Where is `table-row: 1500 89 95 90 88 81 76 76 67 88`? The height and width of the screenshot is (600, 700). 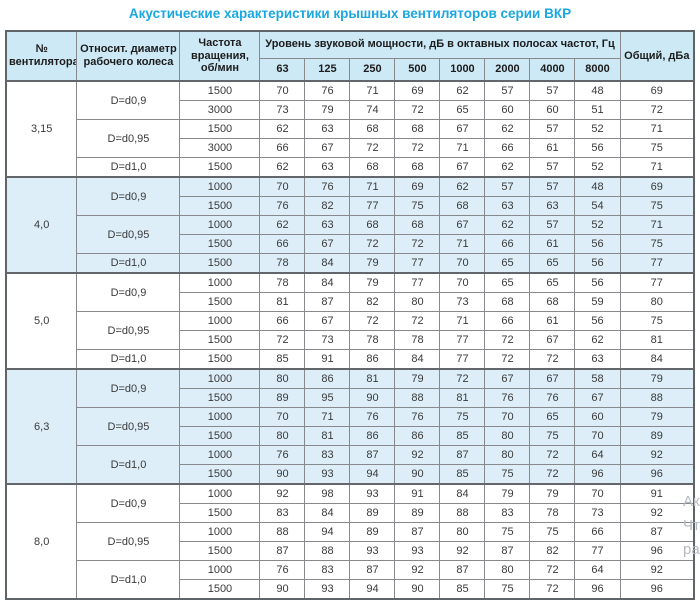
table-row: 1500 89 95 90 88 81 76 76 67 88 is located at coordinates (350, 398).